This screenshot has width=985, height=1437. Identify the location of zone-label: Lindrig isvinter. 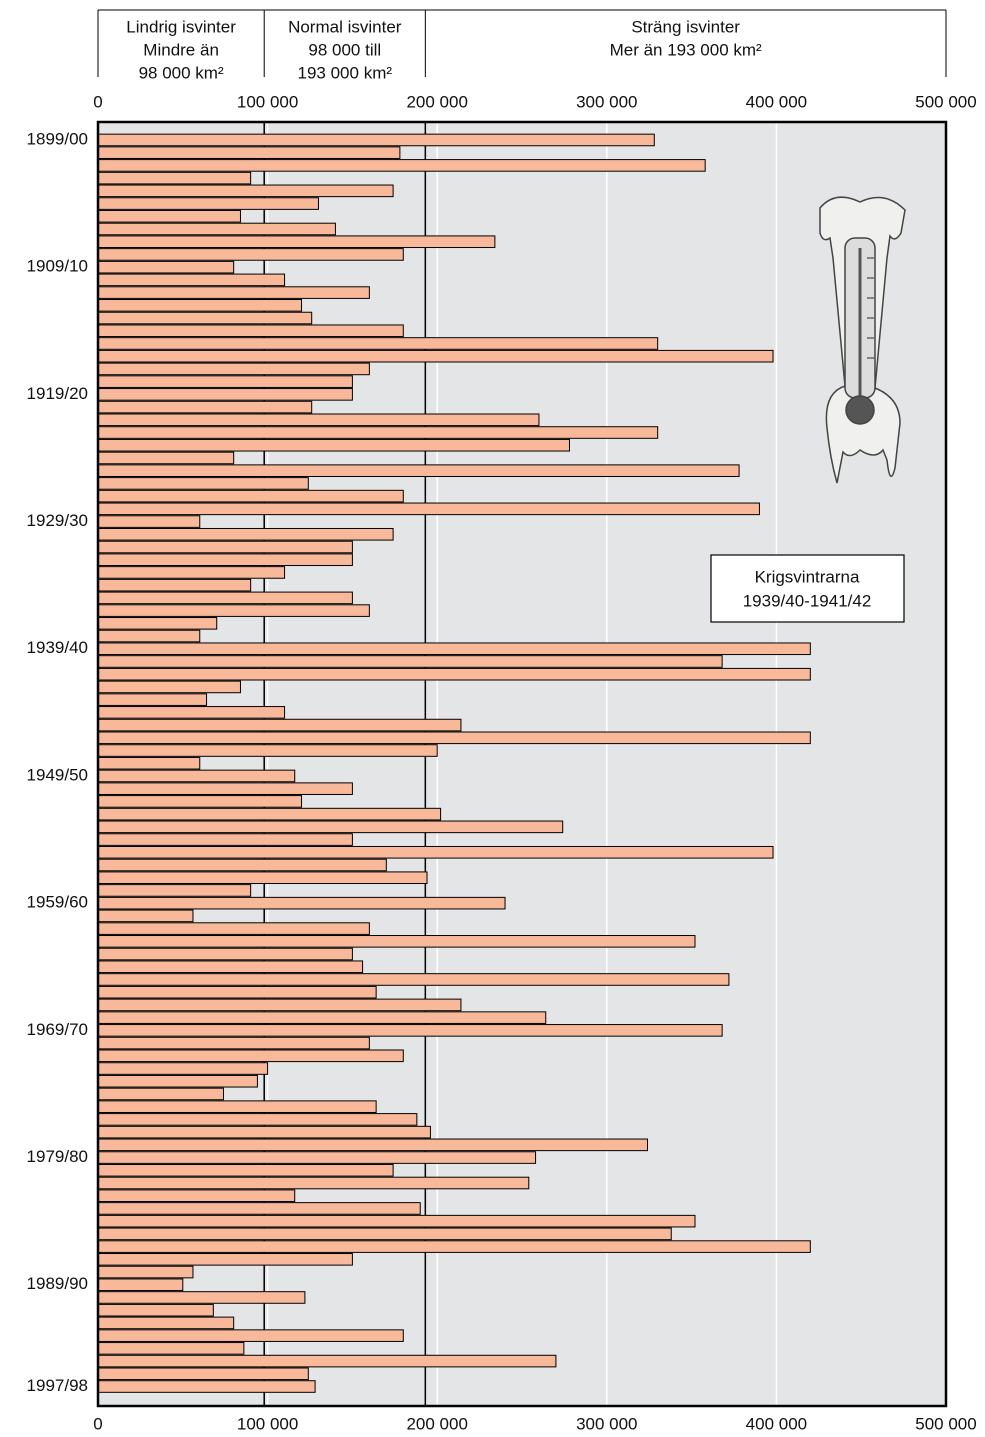
(181, 26).